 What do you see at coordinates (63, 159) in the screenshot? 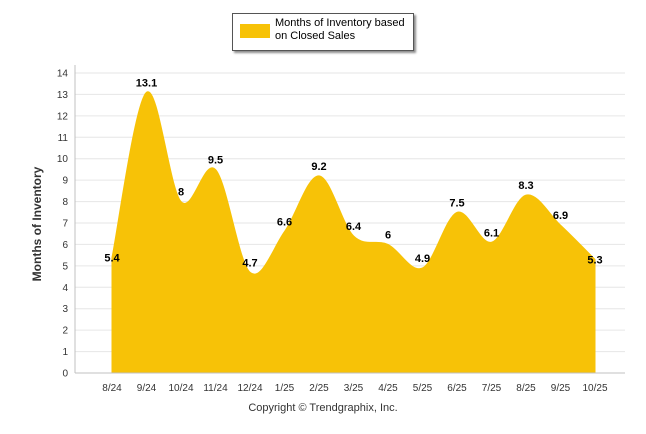
I see `y-tick-label: 10` at bounding box center [63, 159].